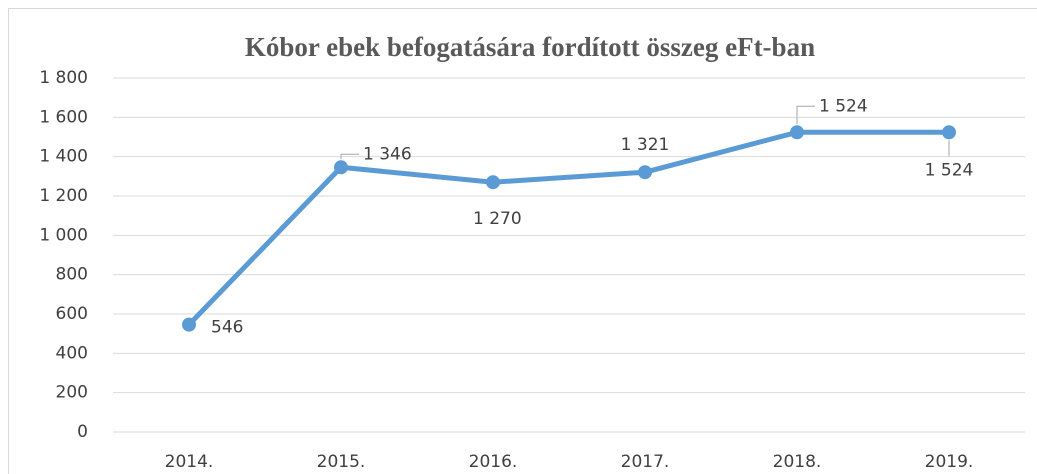 The width and height of the screenshot is (1037, 474). I want to click on x-tick-label: 2014., so click(189, 462).